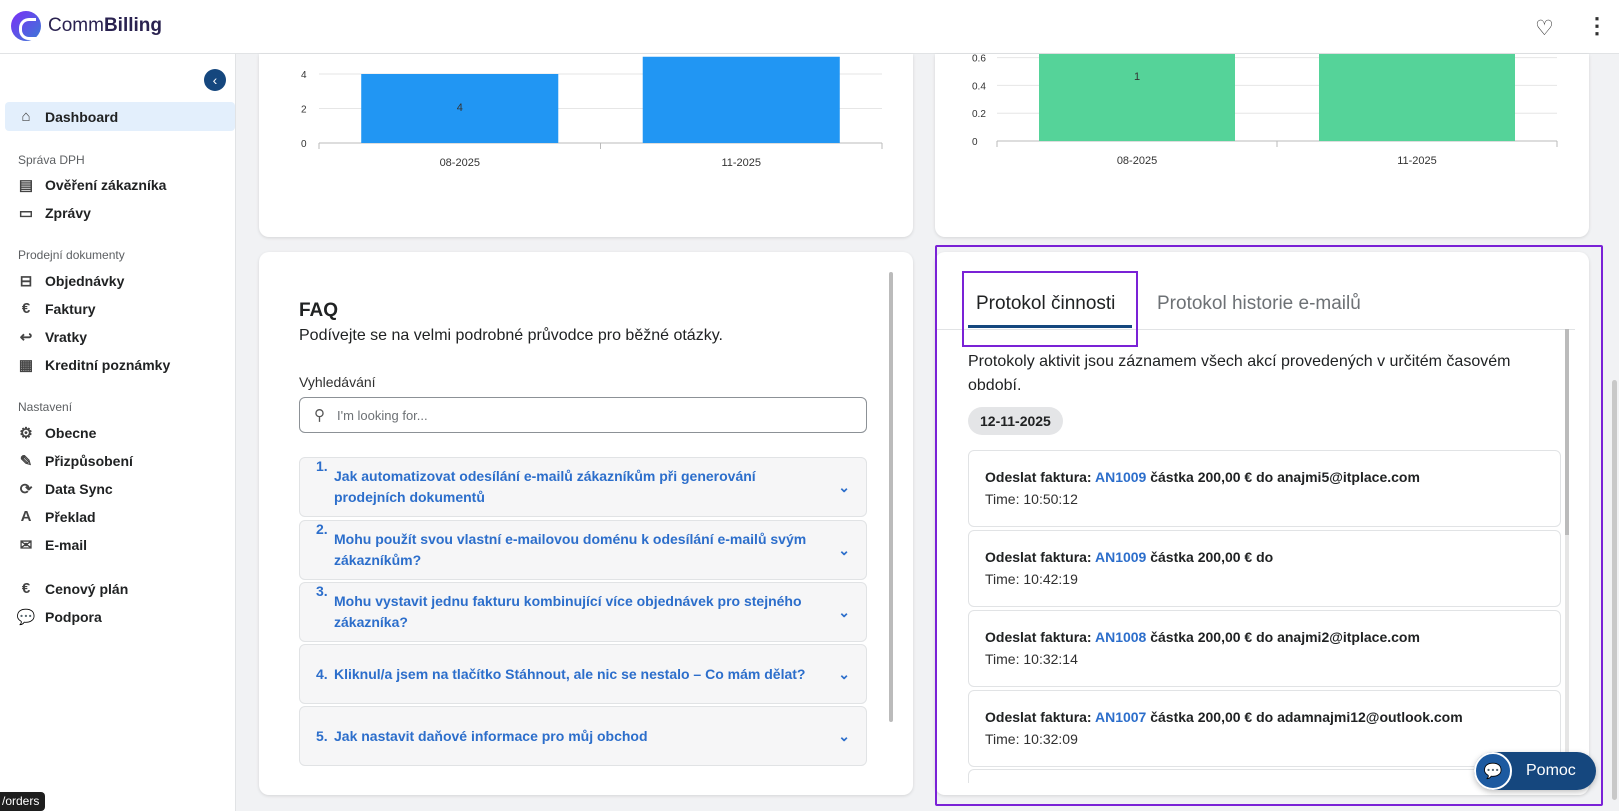  Describe the element at coordinates (120, 488) in the screenshot. I see `sidebar-item-data-sync: ⟳ Data Sync` at that location.